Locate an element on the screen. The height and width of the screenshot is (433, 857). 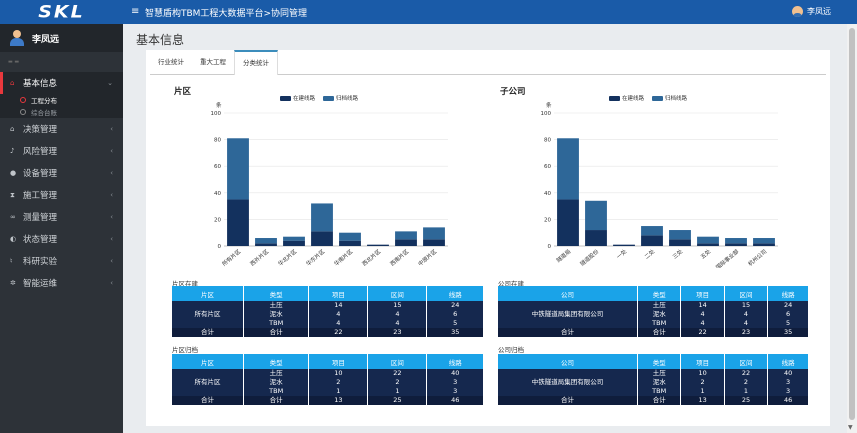
table-cell: TBM is located at coordinates (659, 323).